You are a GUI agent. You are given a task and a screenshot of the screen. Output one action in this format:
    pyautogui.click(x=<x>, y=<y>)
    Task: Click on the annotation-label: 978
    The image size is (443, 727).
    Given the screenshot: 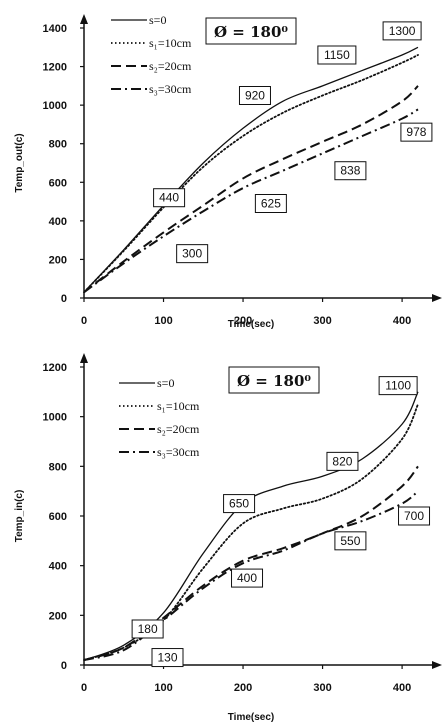 What is the action you would take?
    pyautogui.click(x=416, y=132)
    